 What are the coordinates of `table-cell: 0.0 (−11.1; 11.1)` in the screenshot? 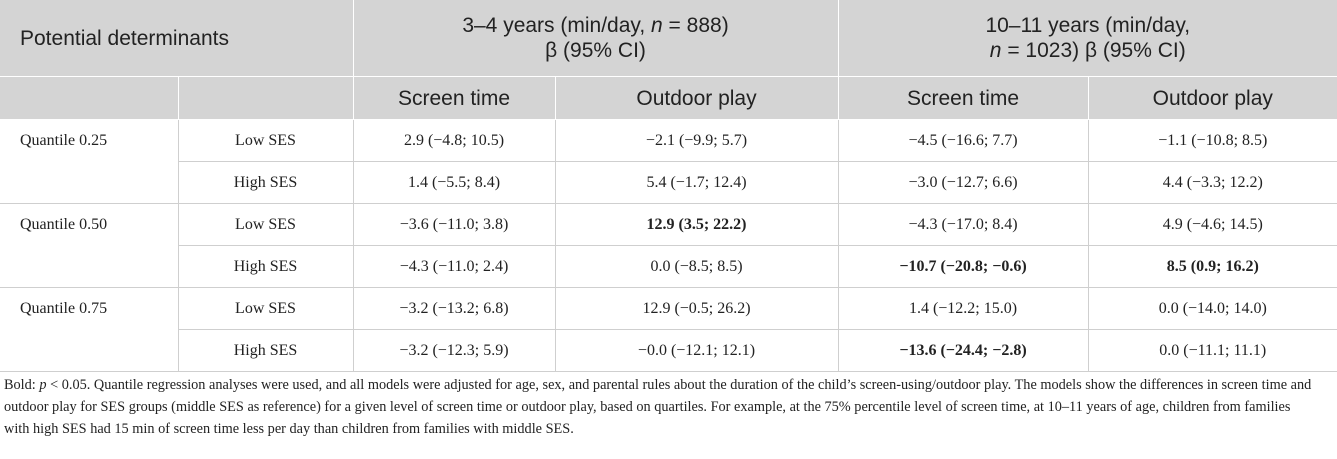 It's located at (1212, 350).